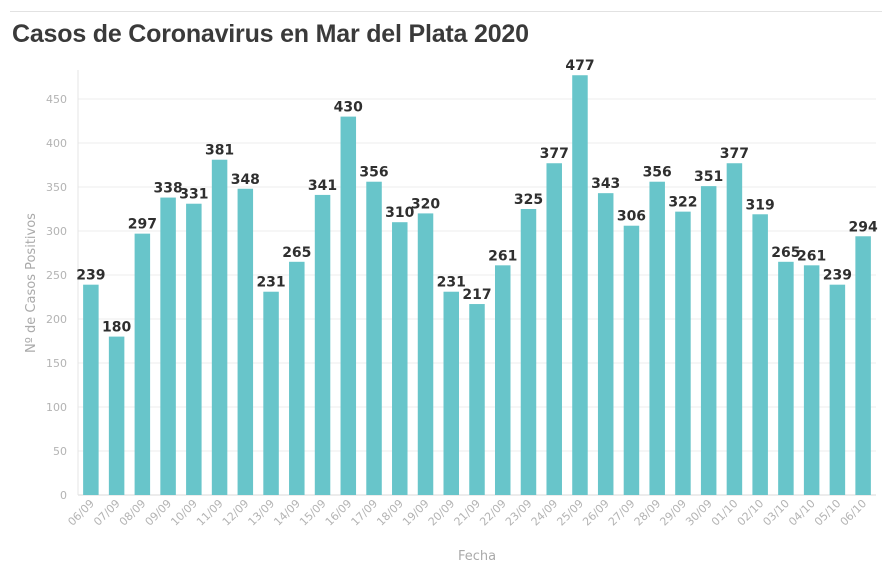 The image size is (896, 575). Describe the element at coordinates (596, 513) in the screenshot. I see `x-tick-label: 26/09` at that location.